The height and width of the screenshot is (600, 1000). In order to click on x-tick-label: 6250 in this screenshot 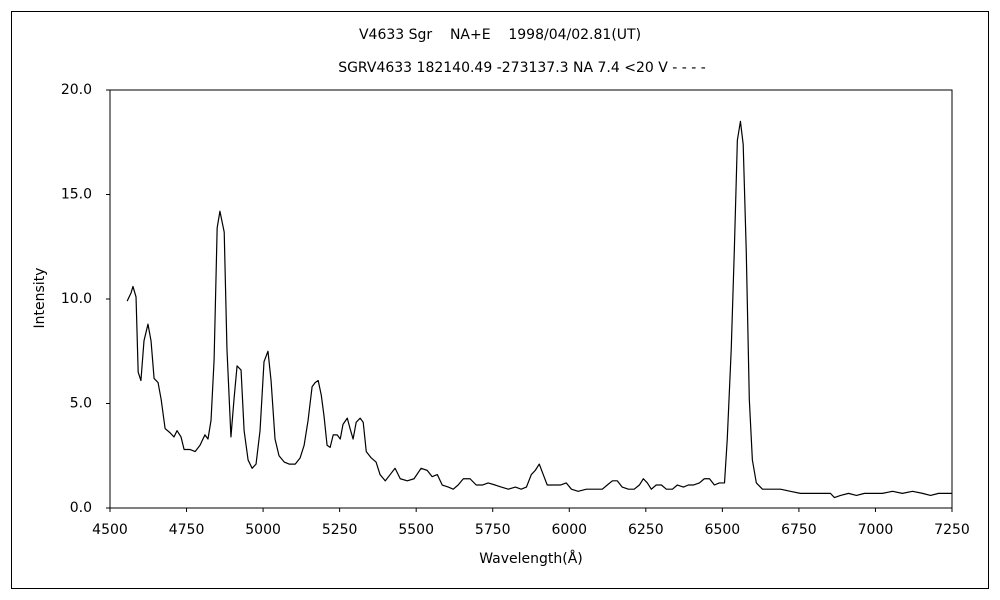, I will do `click(646, 530)`.